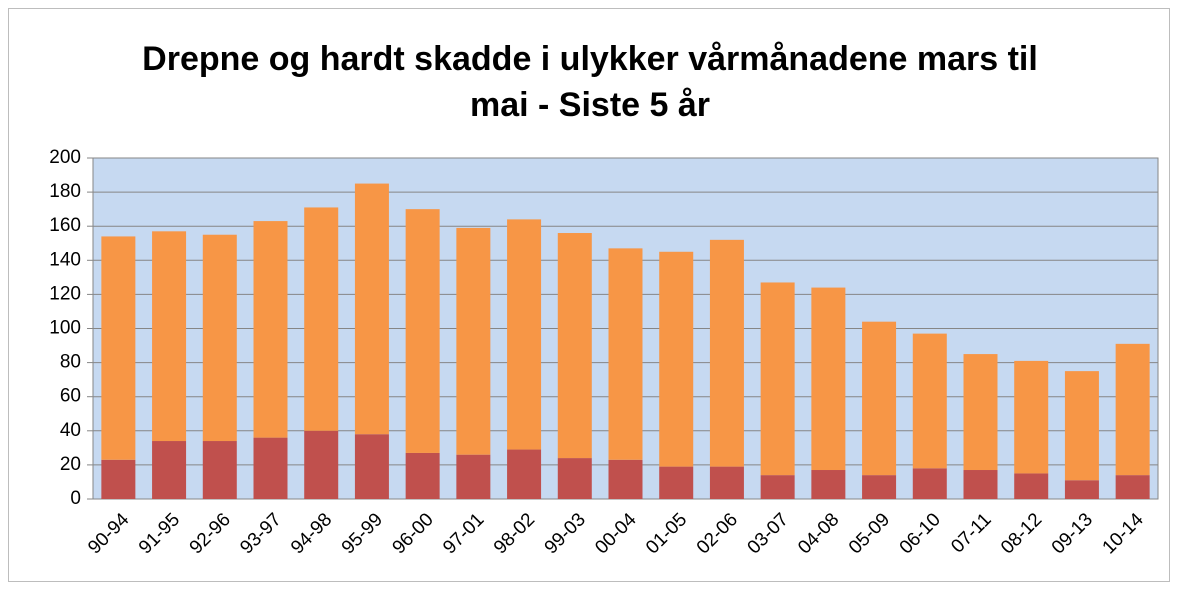 The width and height of the screenshot is (1180, 592). Describe the element at coordinates (210, 533) in the screenshot. I see `x-tick-label: 92-96` at that location.